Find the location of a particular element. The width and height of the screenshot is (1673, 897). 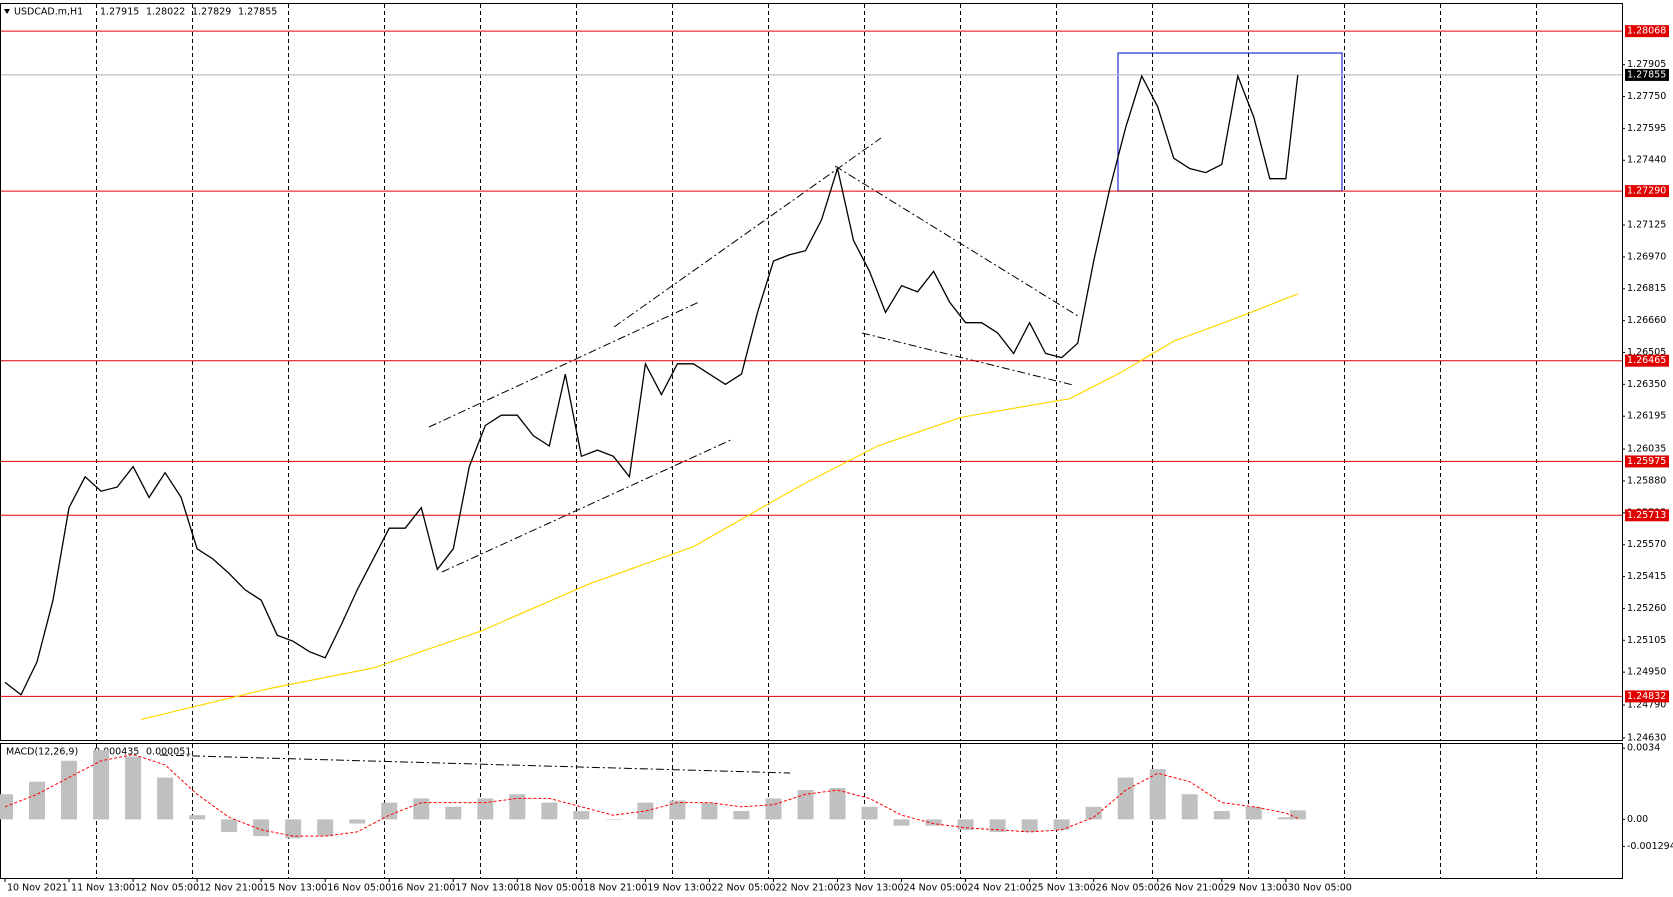

symbol: USDCAD.m,H1 is located at coordinates (48, 12).